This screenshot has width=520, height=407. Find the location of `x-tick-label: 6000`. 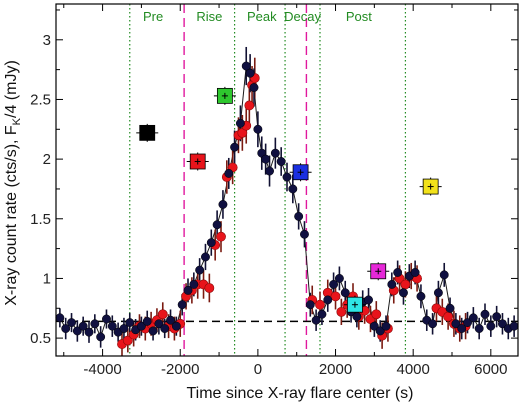

x-tick-label: 6000 is located at coordinates (490, 369).